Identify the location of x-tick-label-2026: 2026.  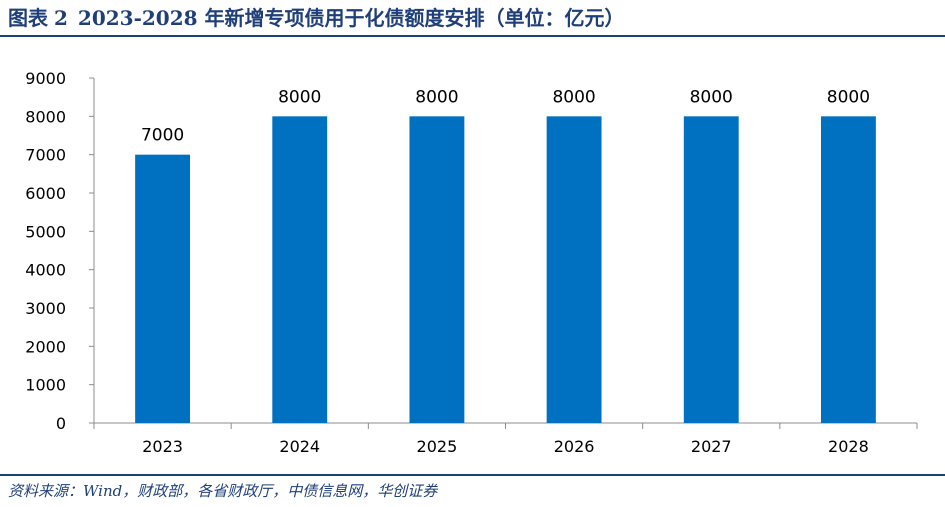
(574, 446).